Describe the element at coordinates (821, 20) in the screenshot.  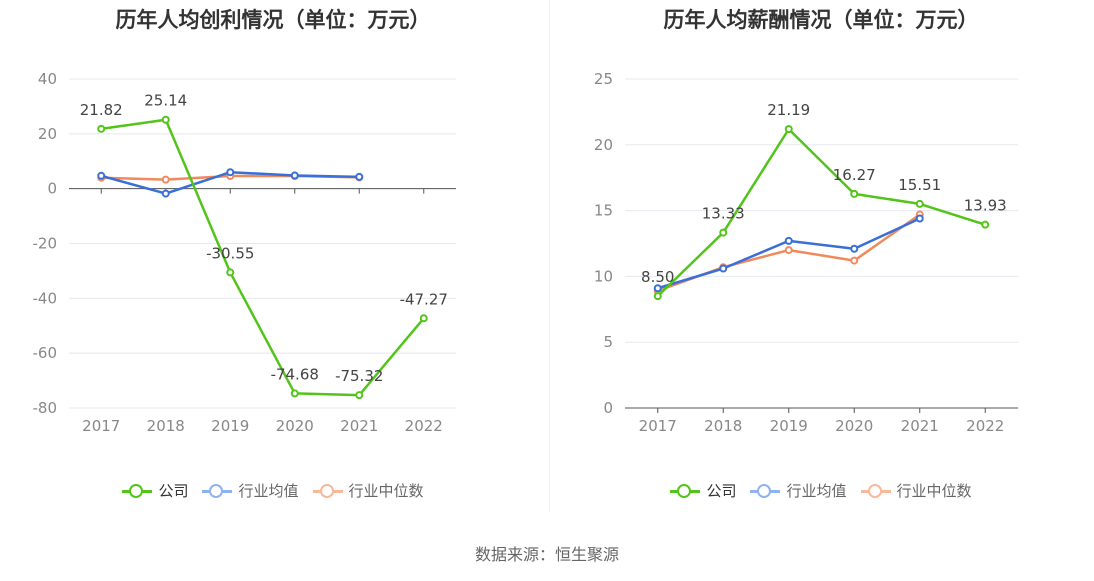
I see `chart-title: 历年人均薪酬情况（单位：万元）` at that location.